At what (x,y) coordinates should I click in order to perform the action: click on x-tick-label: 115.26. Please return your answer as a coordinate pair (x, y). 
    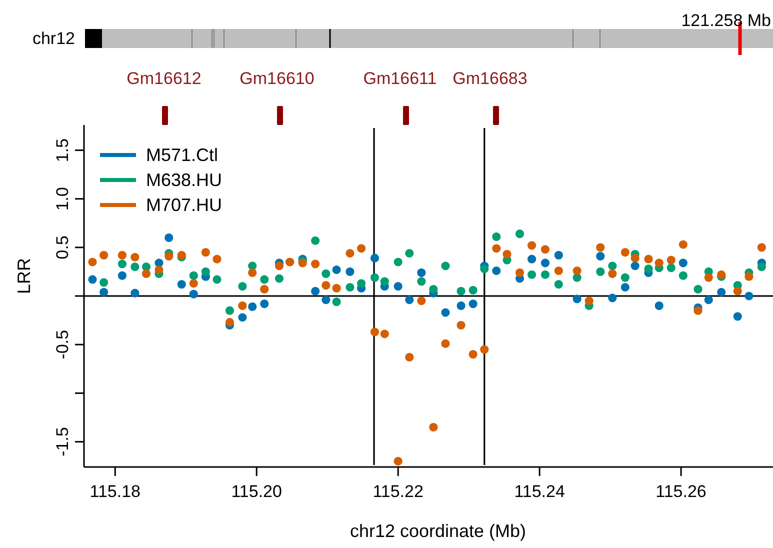
    Looking at the image, I should click on (681, 491).